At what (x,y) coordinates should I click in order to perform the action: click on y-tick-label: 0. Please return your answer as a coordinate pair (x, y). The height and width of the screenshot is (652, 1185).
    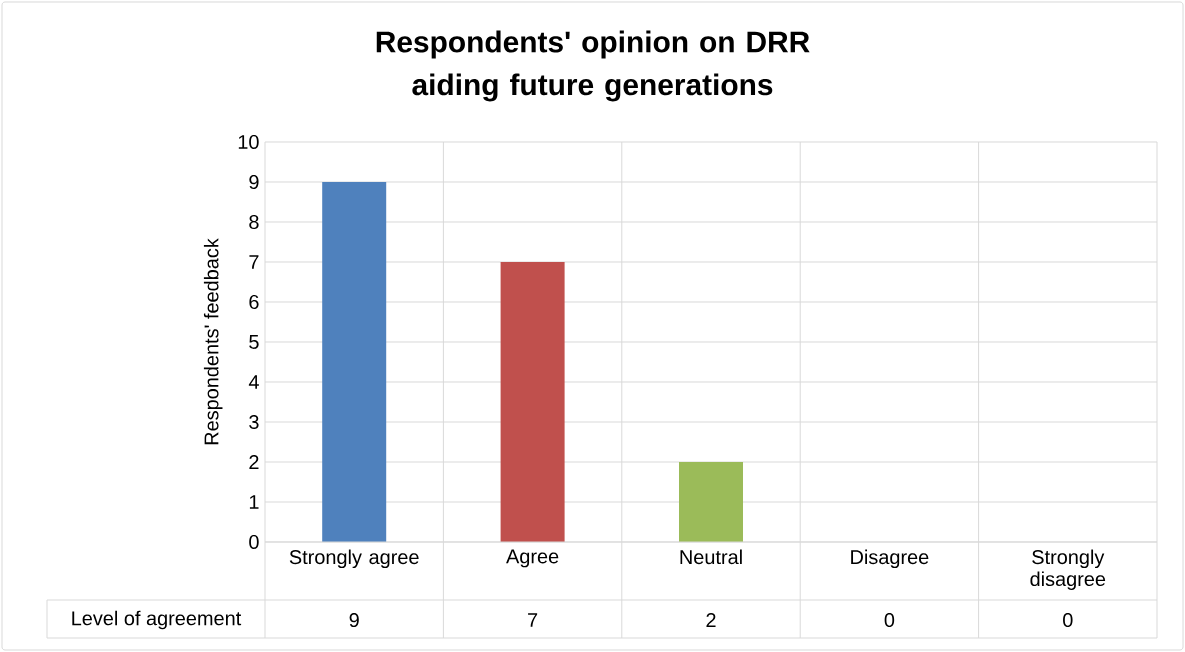
    Looking at the image, I should click on (254, 542).